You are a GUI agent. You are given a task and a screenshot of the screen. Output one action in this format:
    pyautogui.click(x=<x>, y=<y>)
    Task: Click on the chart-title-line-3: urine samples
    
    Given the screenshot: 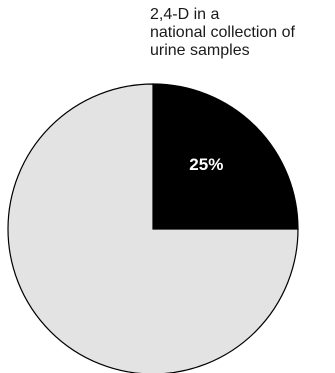 What is the action you would take?
    pyautogui.click(x=200, y=50)
    